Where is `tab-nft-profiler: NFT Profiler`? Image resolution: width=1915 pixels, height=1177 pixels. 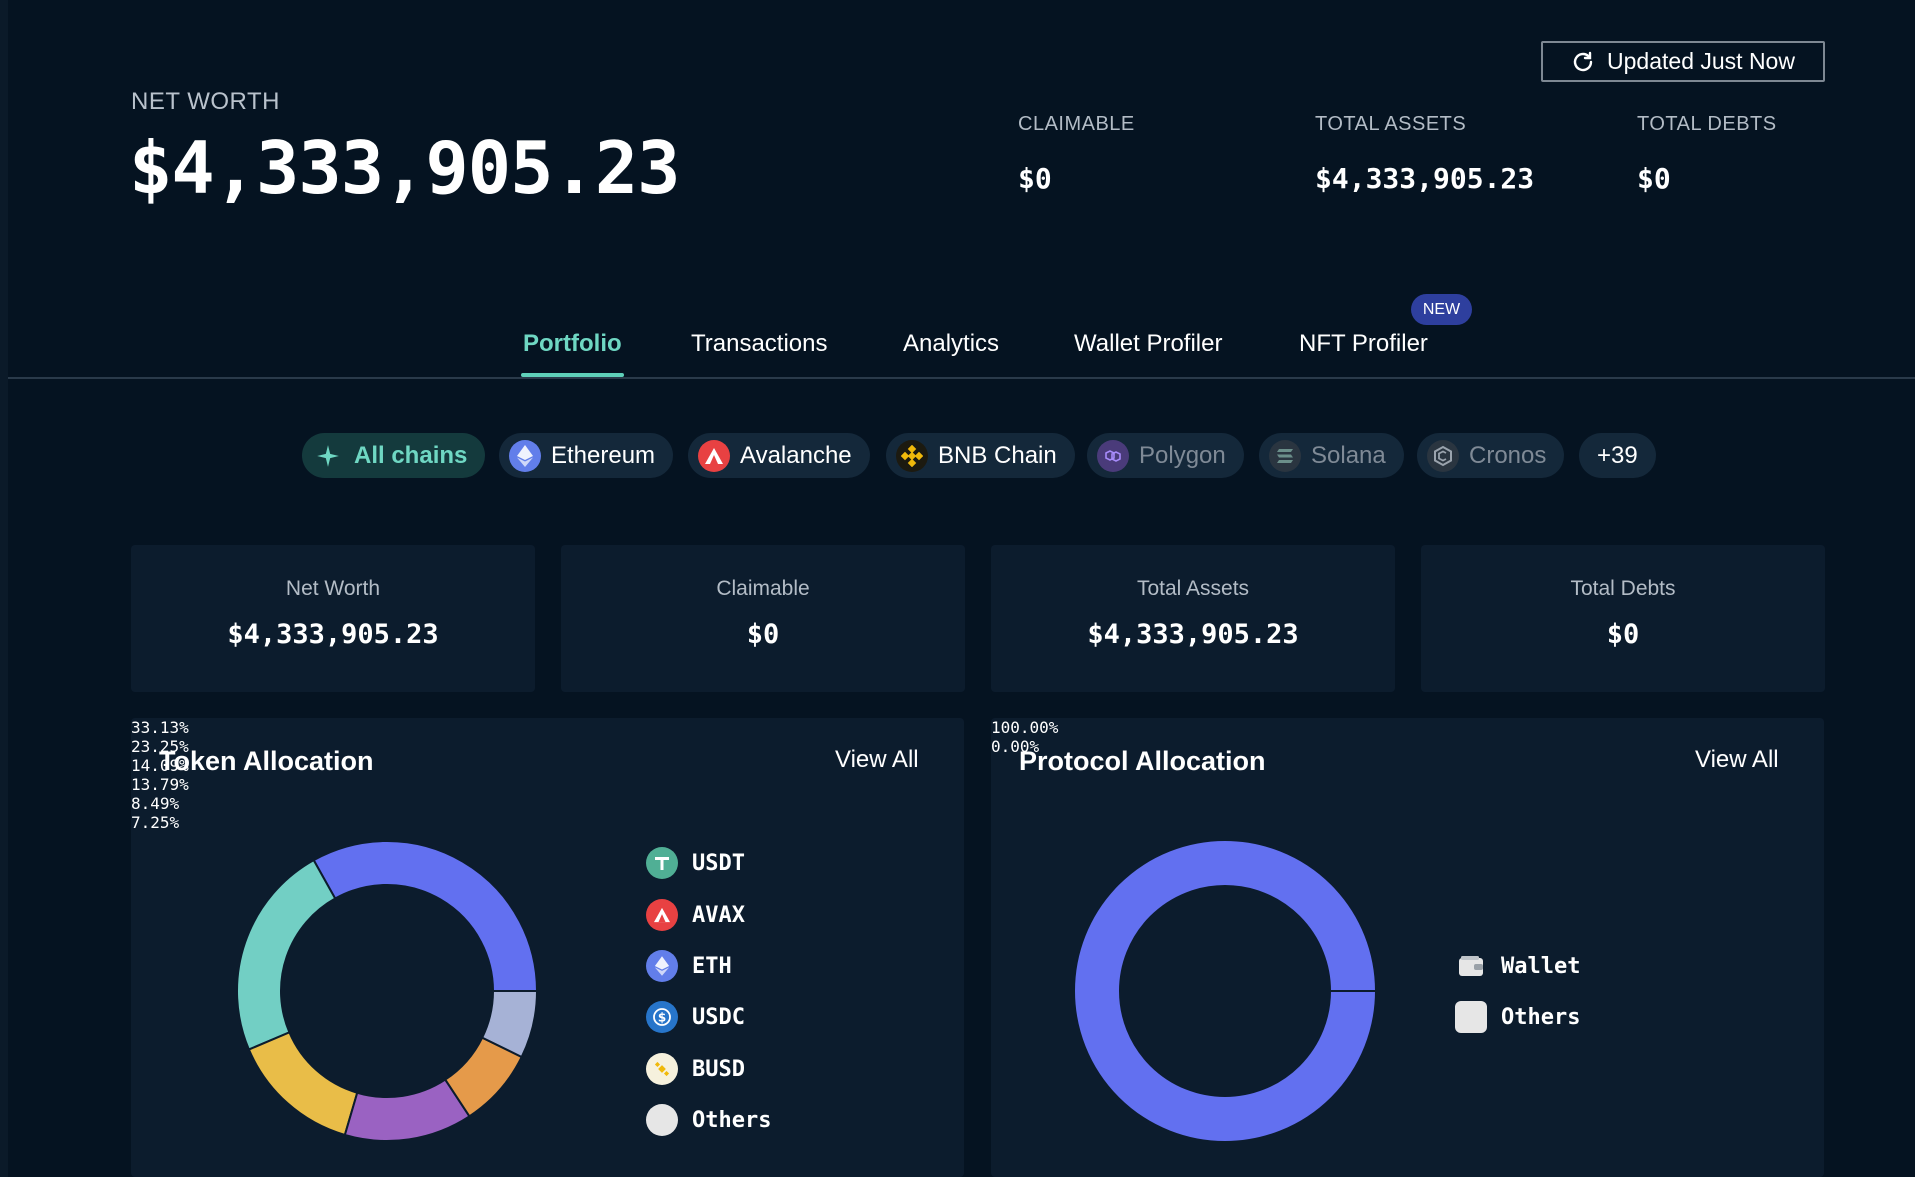
tab-nft-profiler: NFT Profiler is located at coordinates (1363, 343).